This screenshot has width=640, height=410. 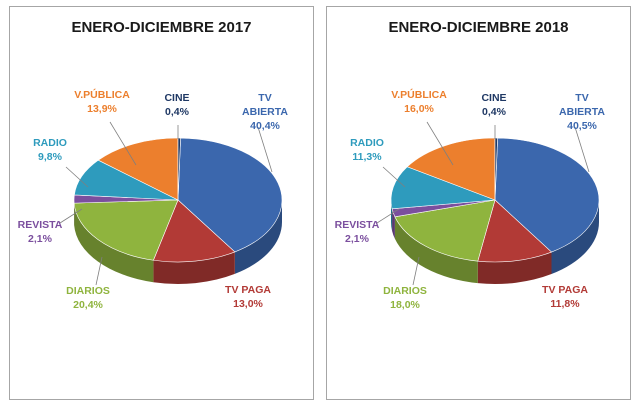 What do you see at coordinates (393, 223) in the screenshot?
I see `pie-slice-side-revista` at bounding box center [393, 223].